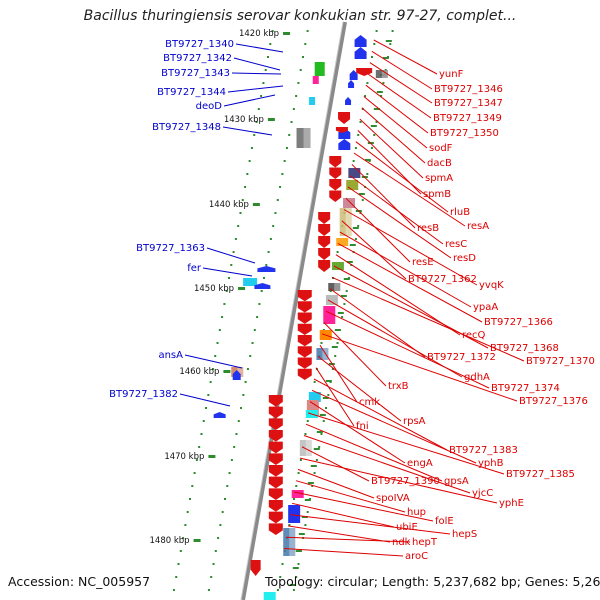 The width and height of the screenshot is (600, 600). I want to click on gene-label-right: recQ, so click(474, 335).